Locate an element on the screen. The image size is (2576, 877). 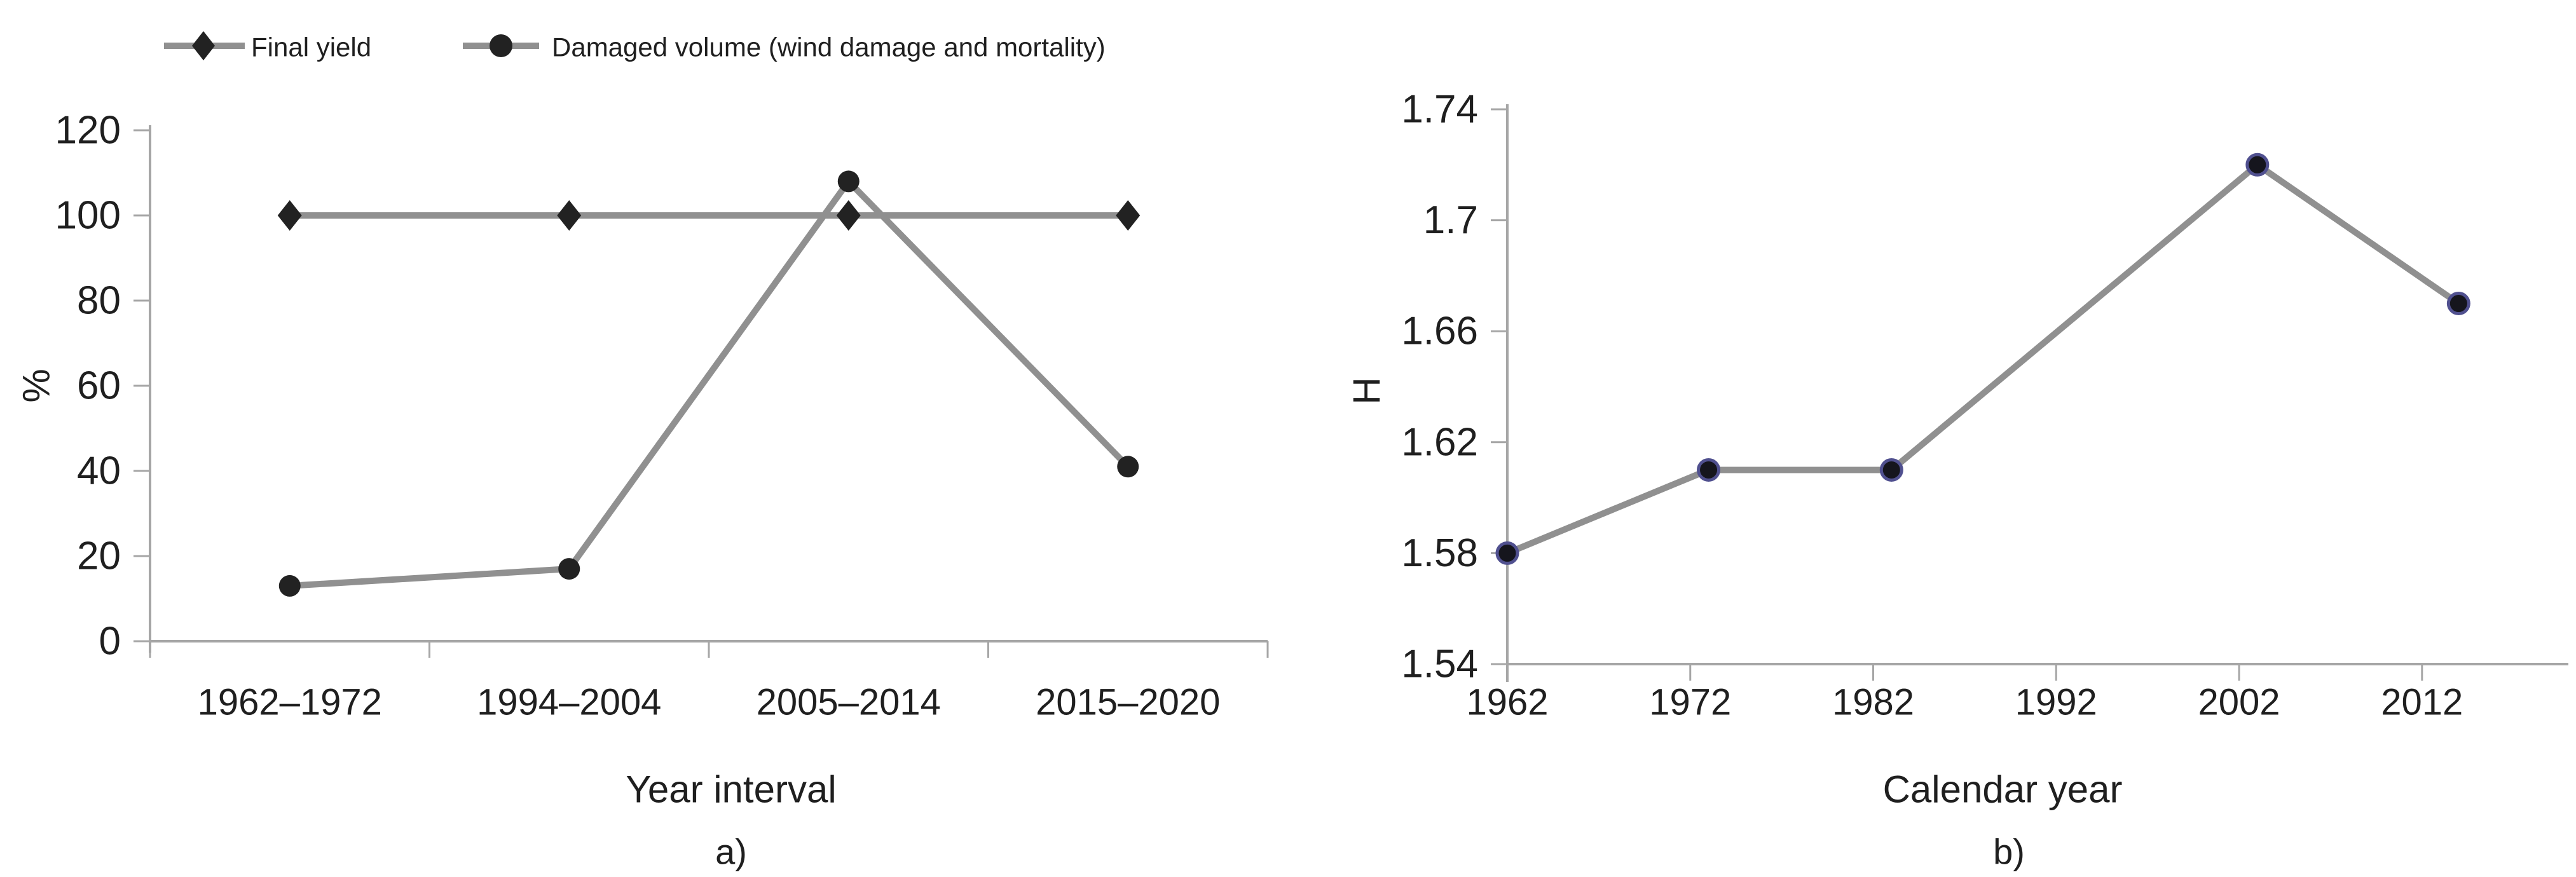
x-tick-label: 2015–2020 is located at coordinates (1128, 702).